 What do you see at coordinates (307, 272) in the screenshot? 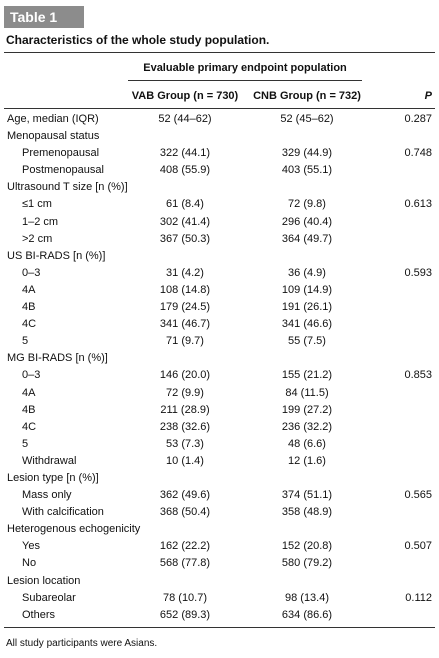
I see `cell: 36 (4.9)` at bounding box center [307, 272].